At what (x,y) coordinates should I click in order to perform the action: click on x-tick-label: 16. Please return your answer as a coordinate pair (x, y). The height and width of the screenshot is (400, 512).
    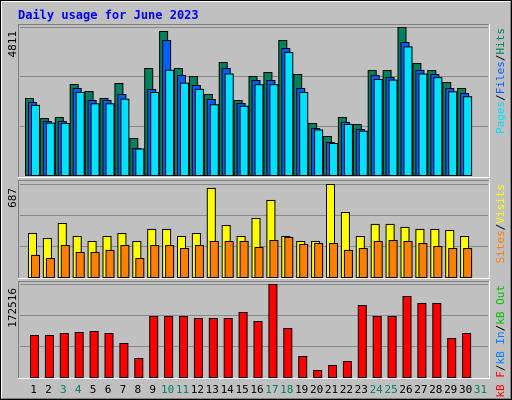
    Looking at the image, I should click on (256, 389).